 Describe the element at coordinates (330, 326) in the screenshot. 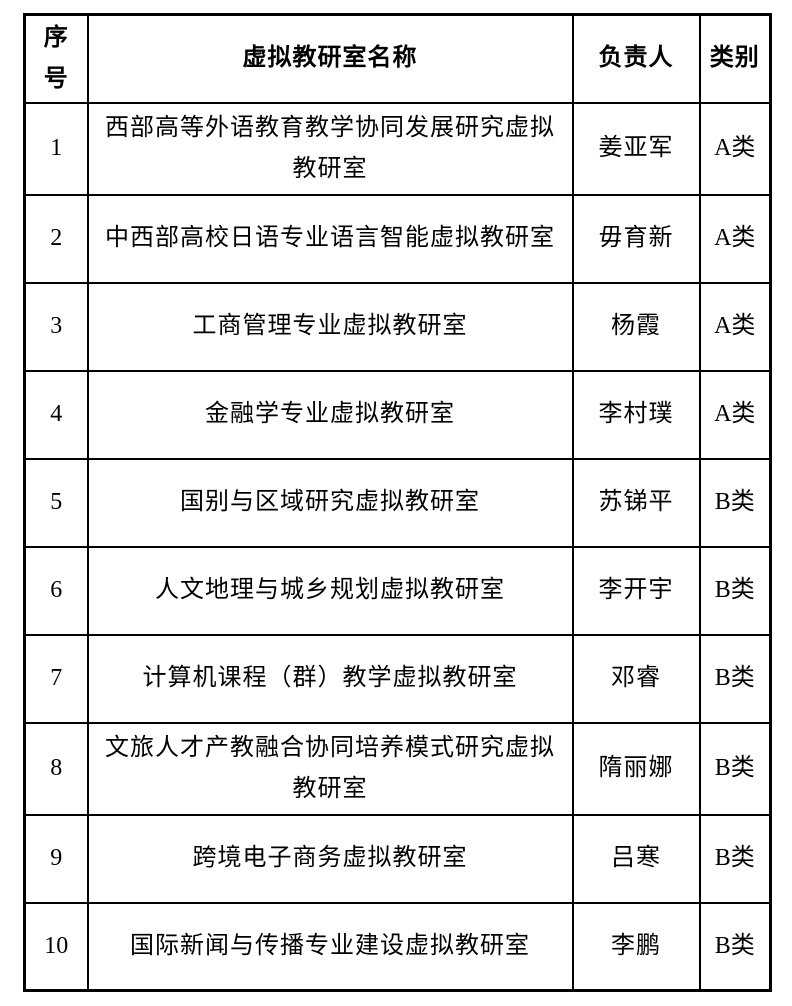

I see `row-name: 工商管理专业虚拟教研室` at that location.